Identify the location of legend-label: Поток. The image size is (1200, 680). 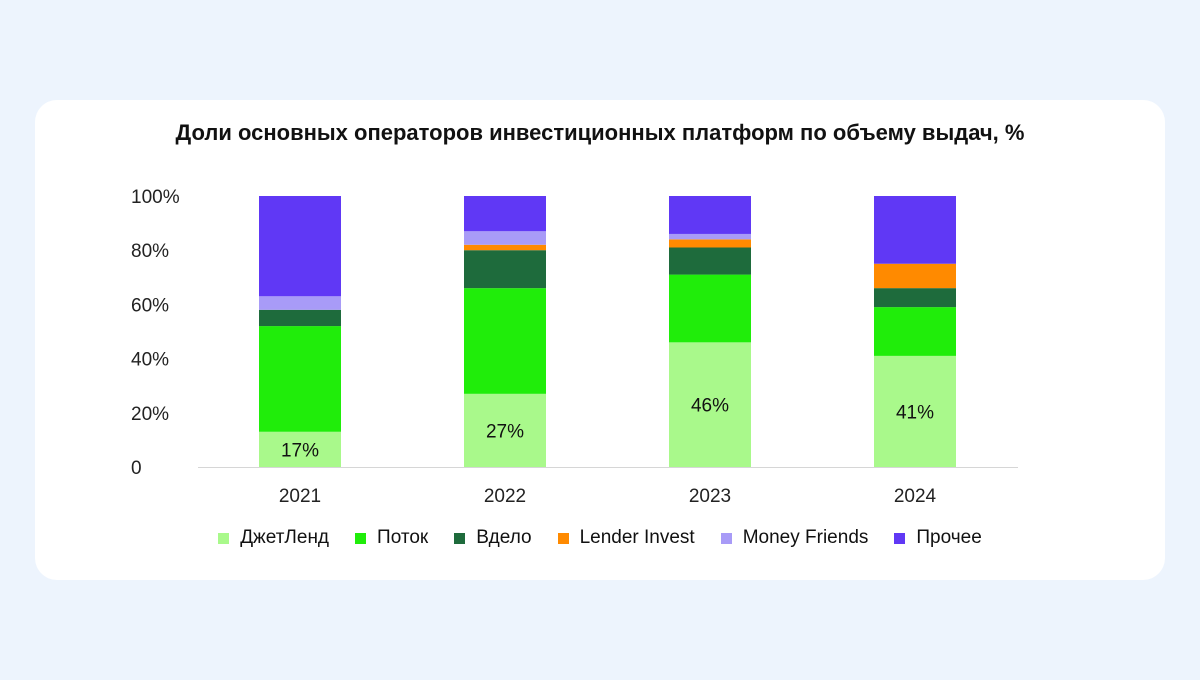
(403, 537).